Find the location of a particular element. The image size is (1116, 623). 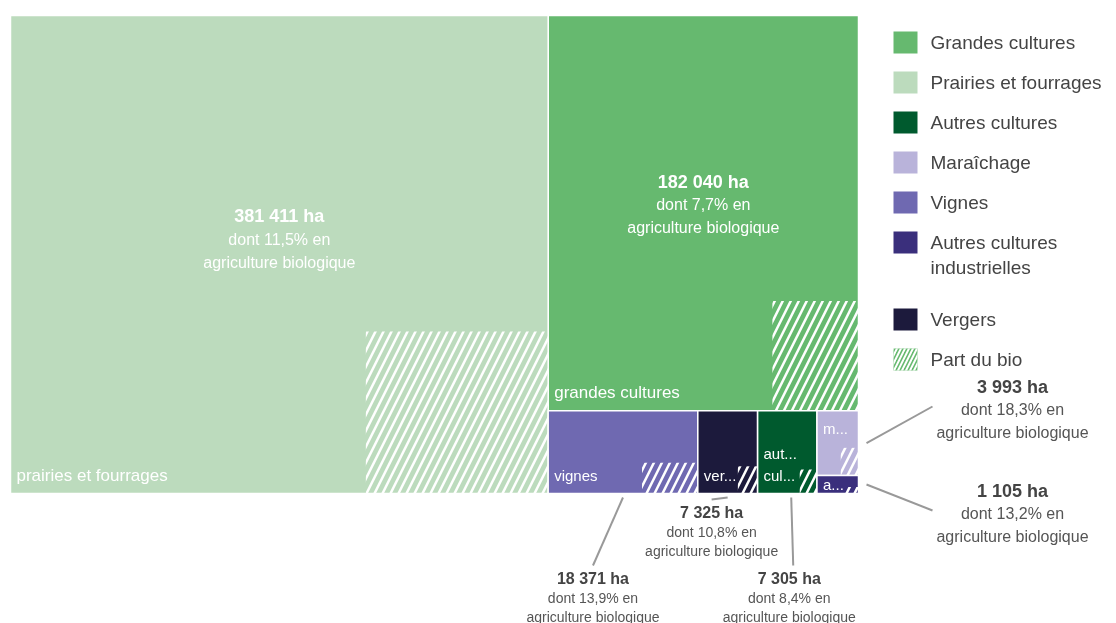

data-label: dont 18,3% en agriculture biologique is located at coordinates (1012, 421).